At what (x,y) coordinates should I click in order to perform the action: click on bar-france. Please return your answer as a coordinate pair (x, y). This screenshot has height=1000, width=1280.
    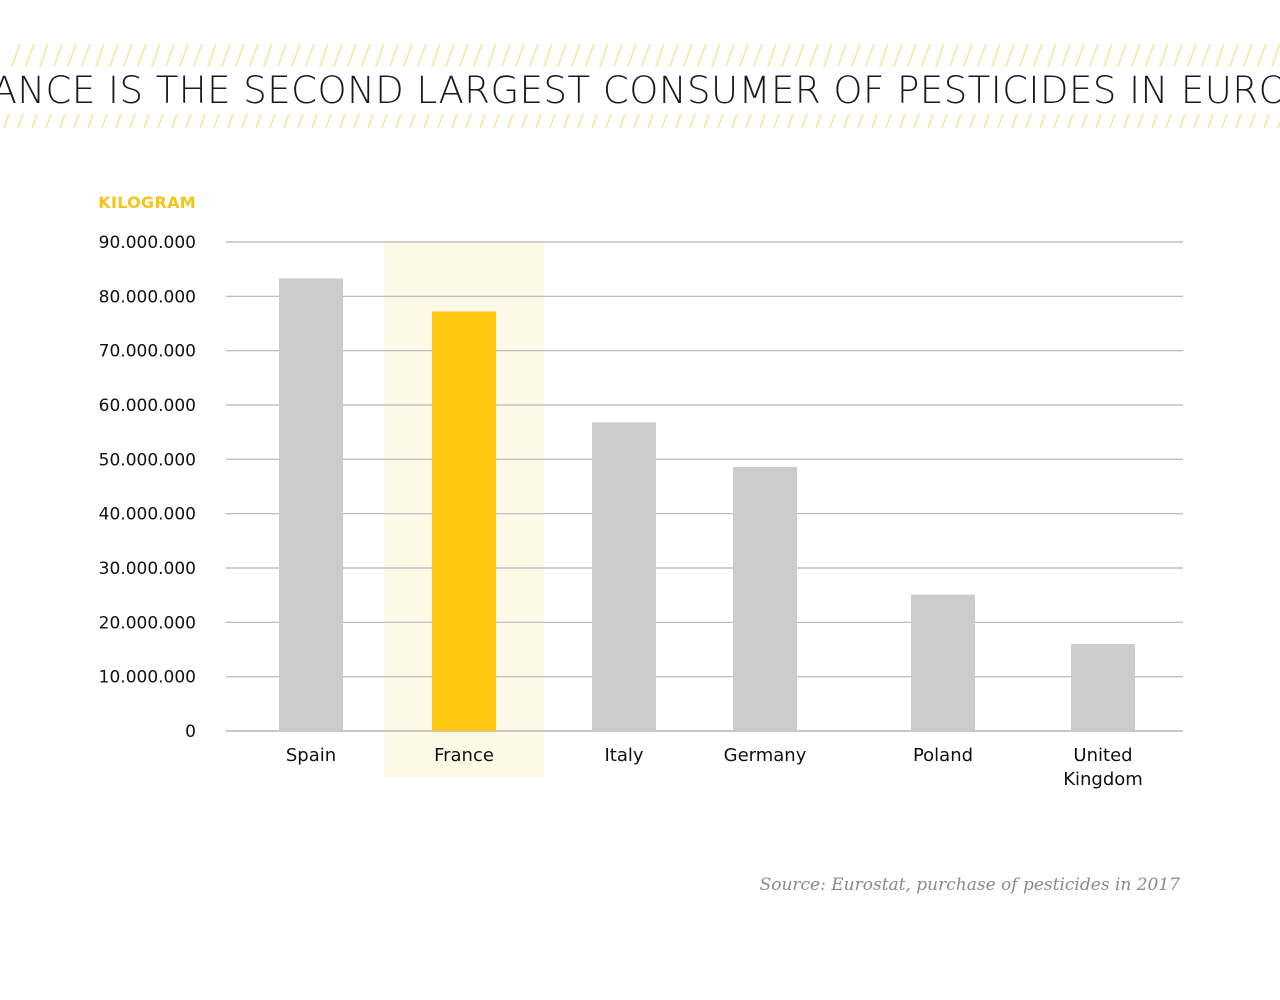
    Looking at the image, I should click on (464, 521).